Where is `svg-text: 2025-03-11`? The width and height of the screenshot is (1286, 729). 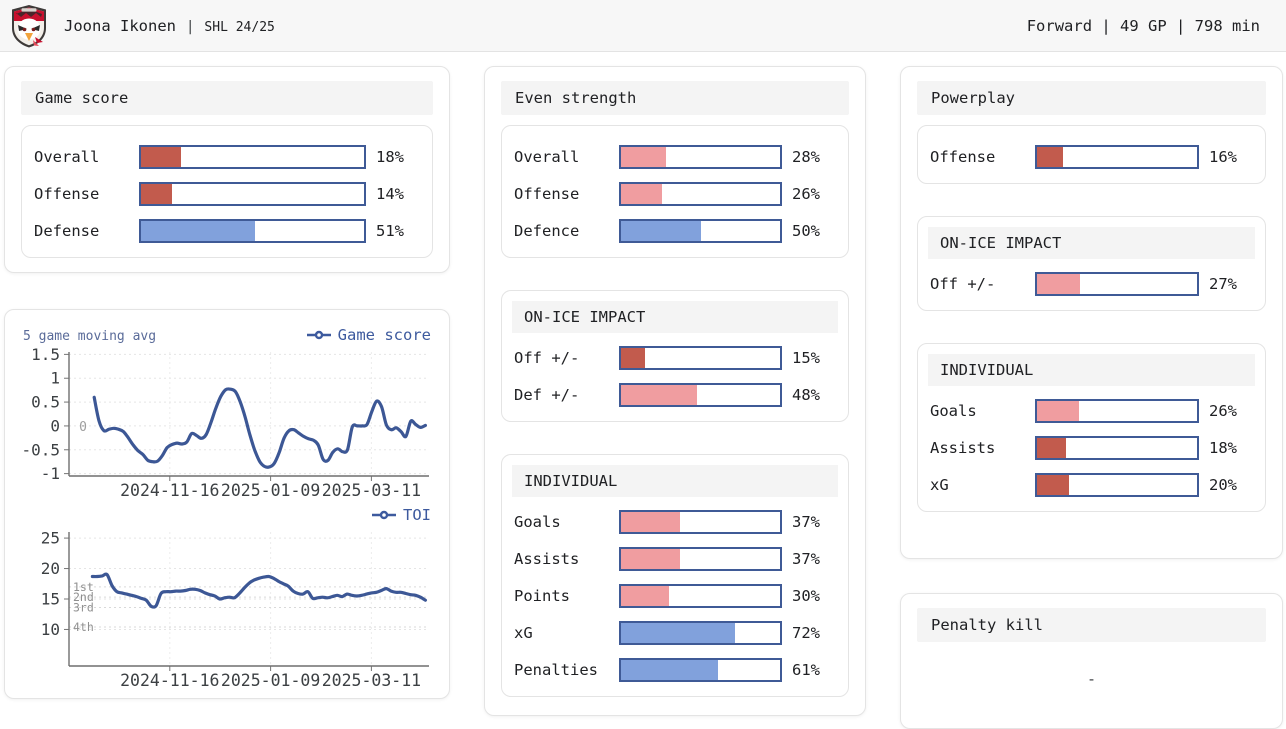 svg-text: 2025-03-11 is located at coordinates (371, 490).